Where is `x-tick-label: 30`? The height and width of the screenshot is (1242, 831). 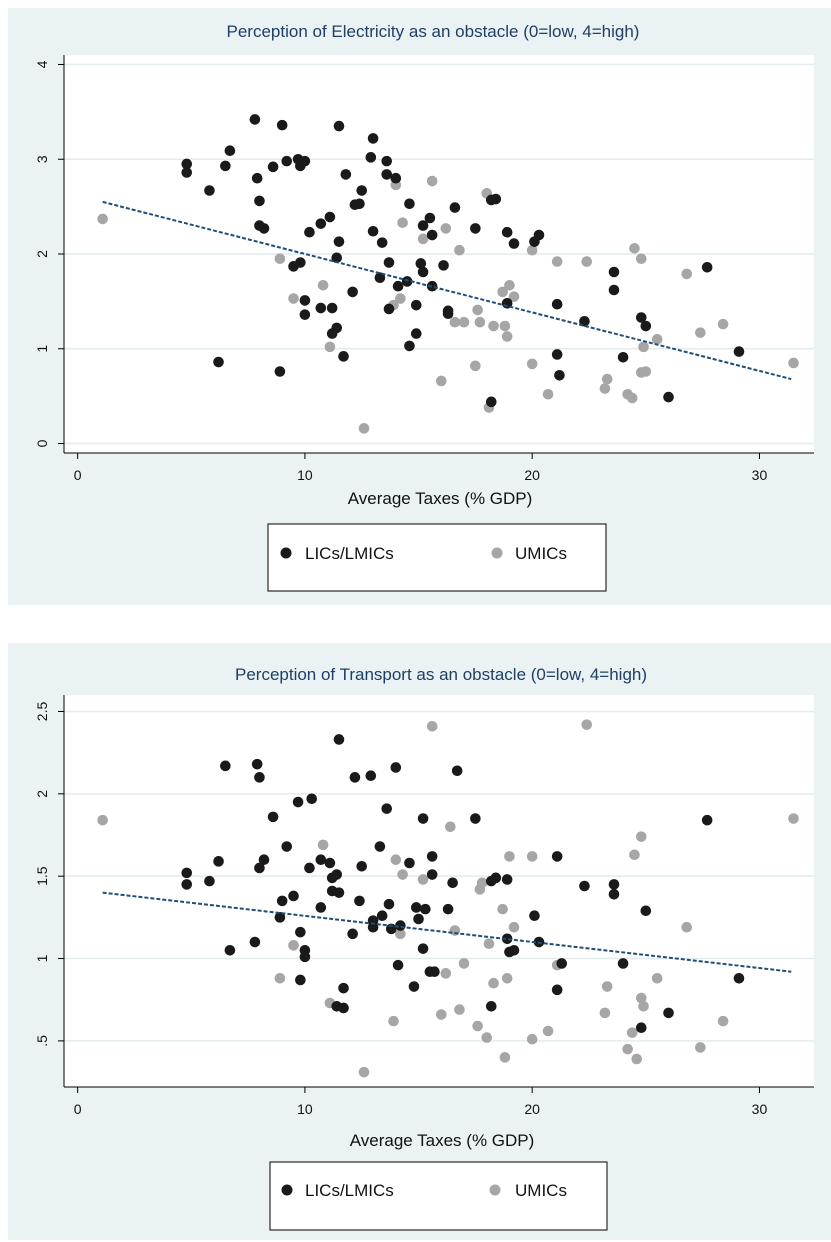 x-tick-label: 30 is located at coordinates (760, 1109).